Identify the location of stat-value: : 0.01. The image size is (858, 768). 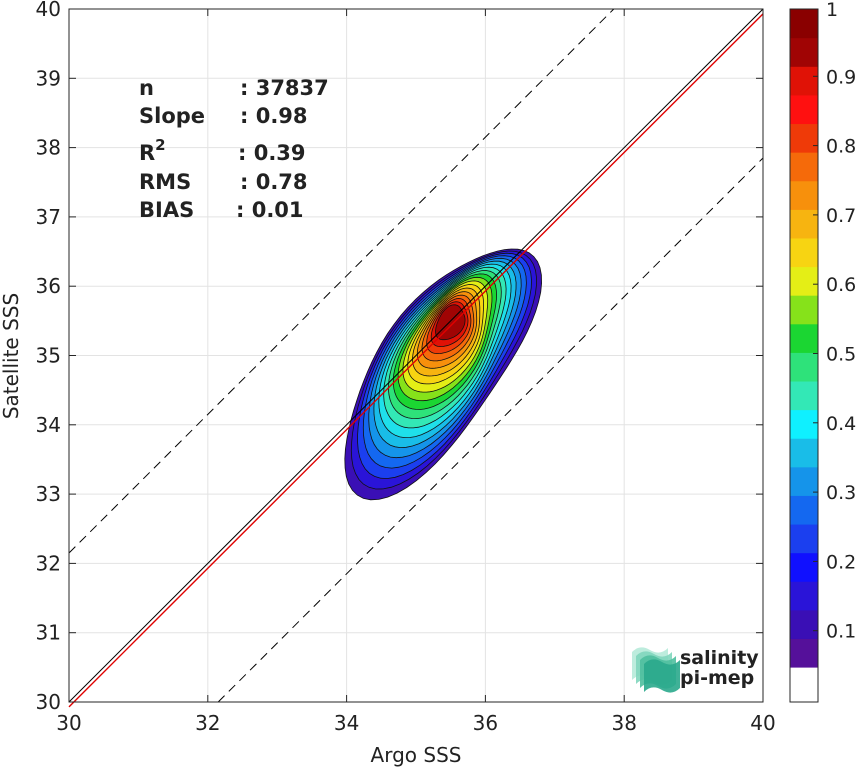
(270, 210).